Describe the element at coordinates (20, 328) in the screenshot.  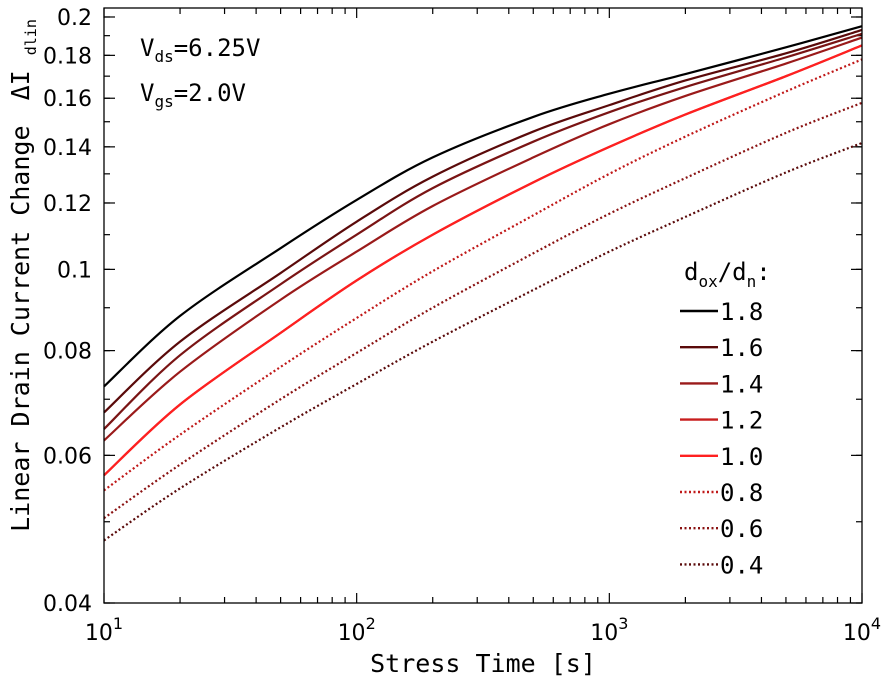
I see `y-axis-title-text: Linear Drain Current Change` at that location.